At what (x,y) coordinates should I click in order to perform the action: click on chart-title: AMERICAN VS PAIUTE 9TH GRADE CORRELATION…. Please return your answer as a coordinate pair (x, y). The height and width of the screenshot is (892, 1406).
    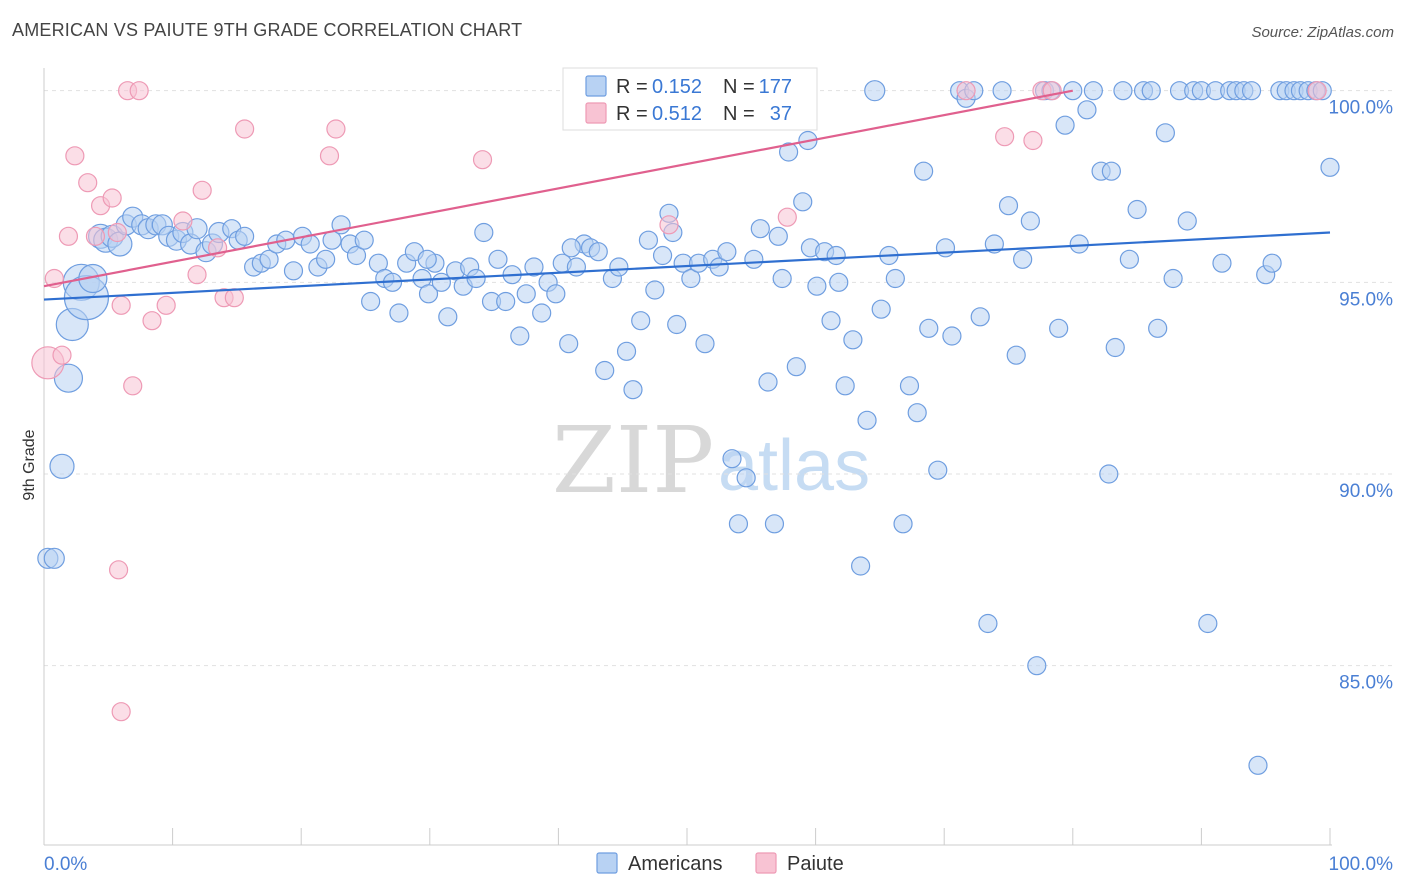
    Looking at the image, I should click on (267, 30).